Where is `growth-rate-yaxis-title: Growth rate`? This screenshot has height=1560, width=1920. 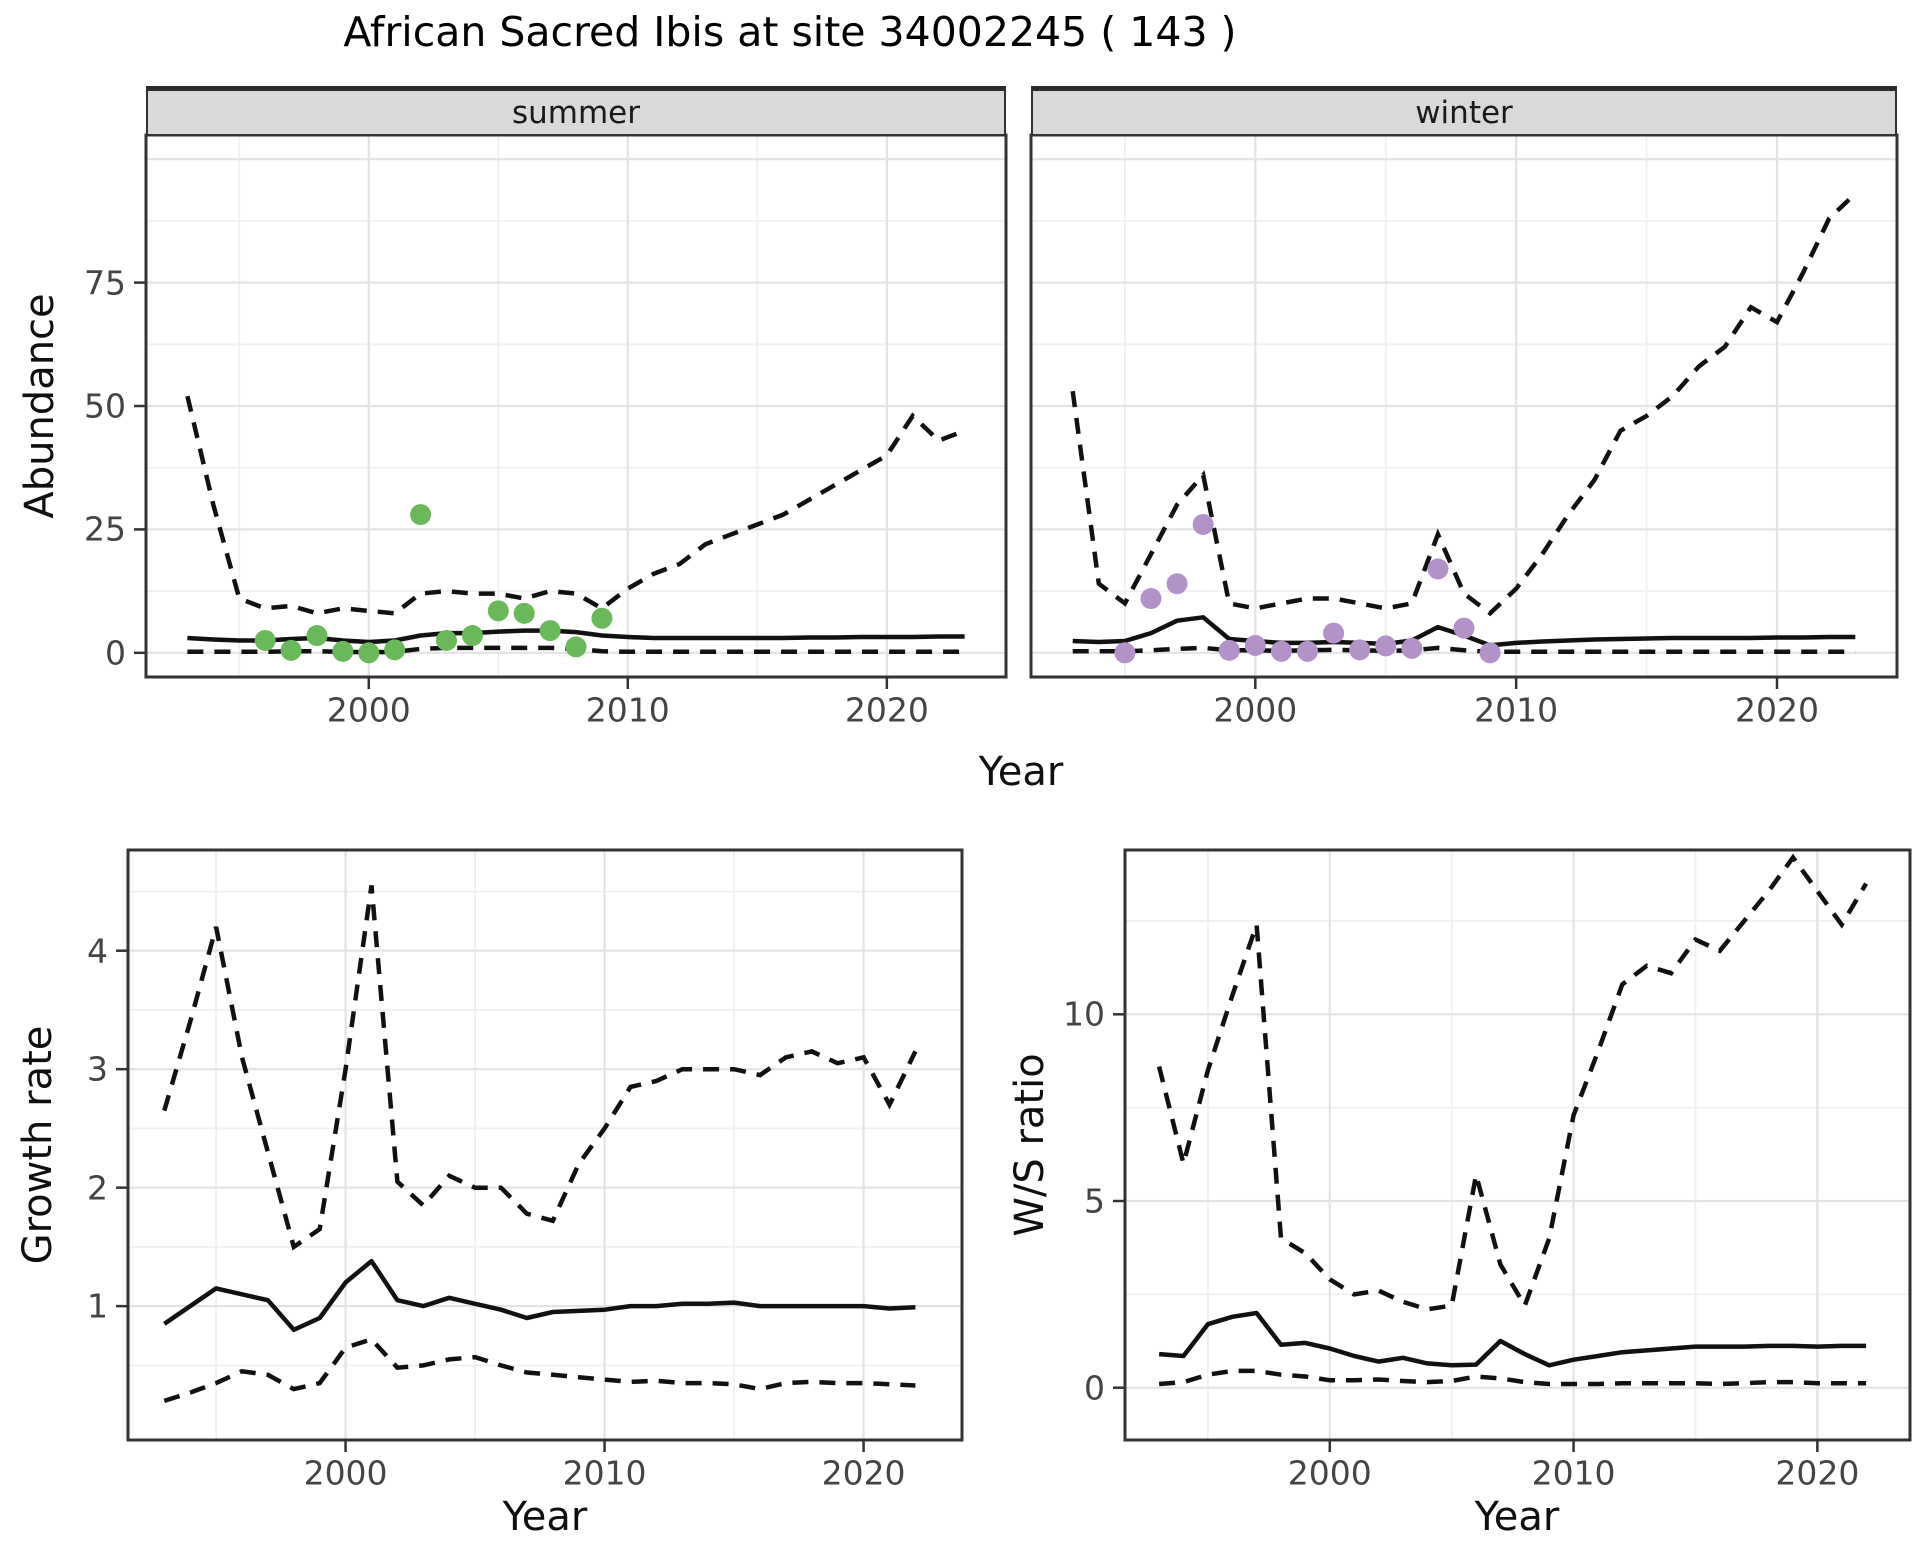 growth-rate-yaxis-title: Growth rate is located at coordinates (38, 1145).